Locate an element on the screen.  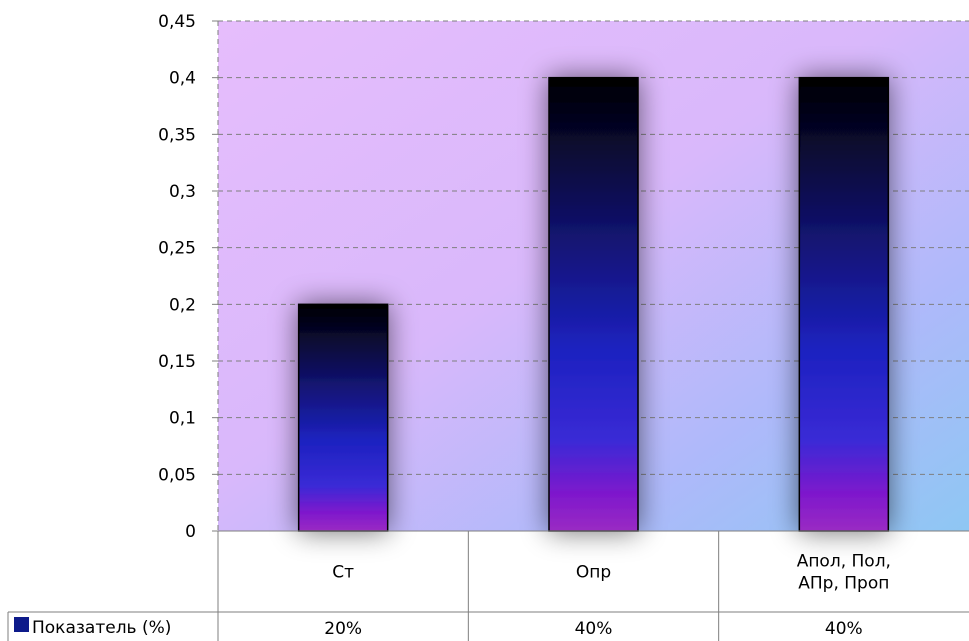
data-table-value: 20% is located at coordinates (343, 629).